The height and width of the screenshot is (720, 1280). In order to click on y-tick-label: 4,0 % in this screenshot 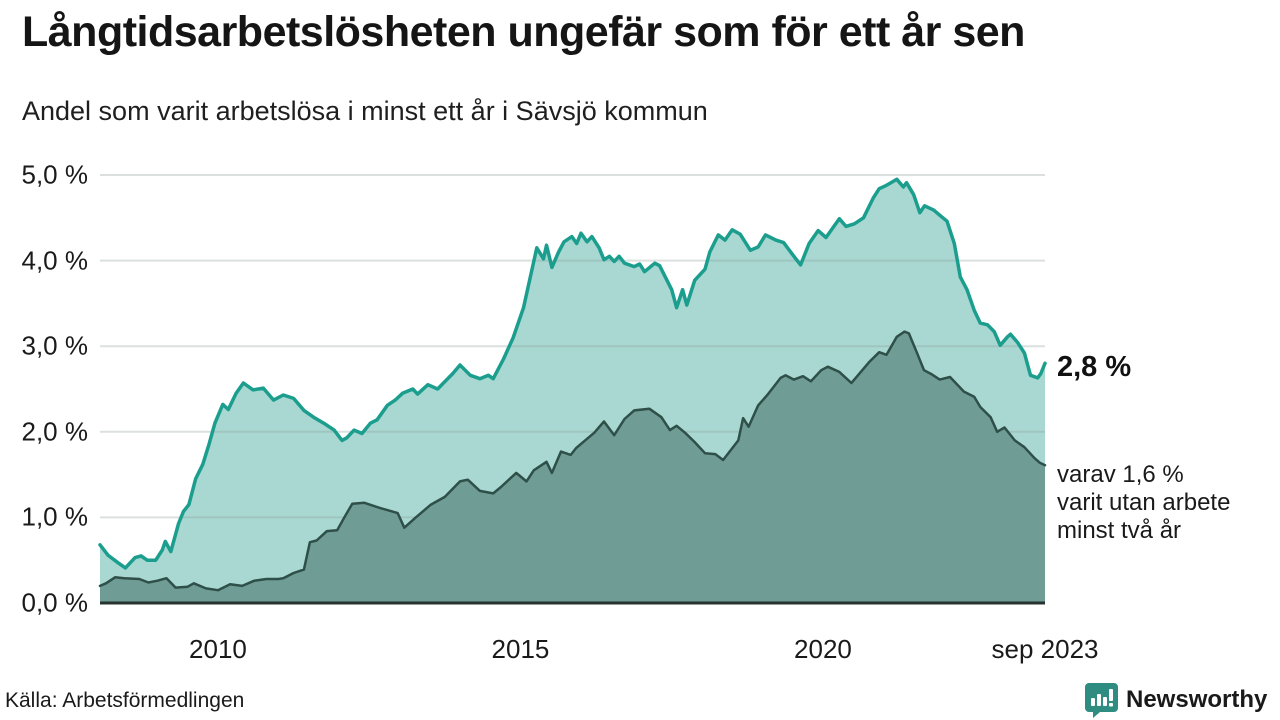, I will do `click(55, 260)`.